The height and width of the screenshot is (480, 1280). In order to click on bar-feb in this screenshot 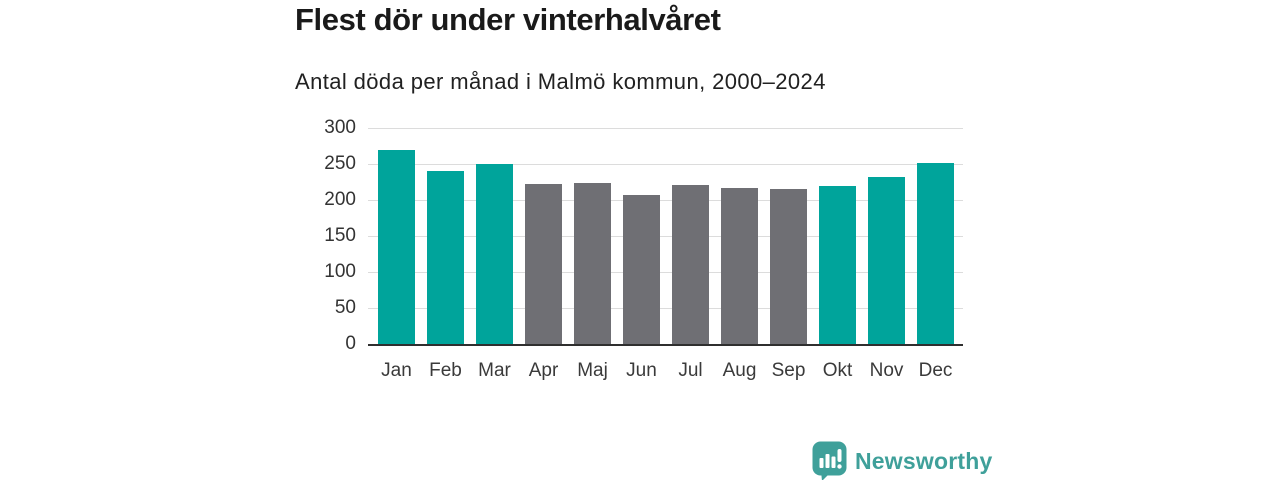, I will do `click(445, 257)`.